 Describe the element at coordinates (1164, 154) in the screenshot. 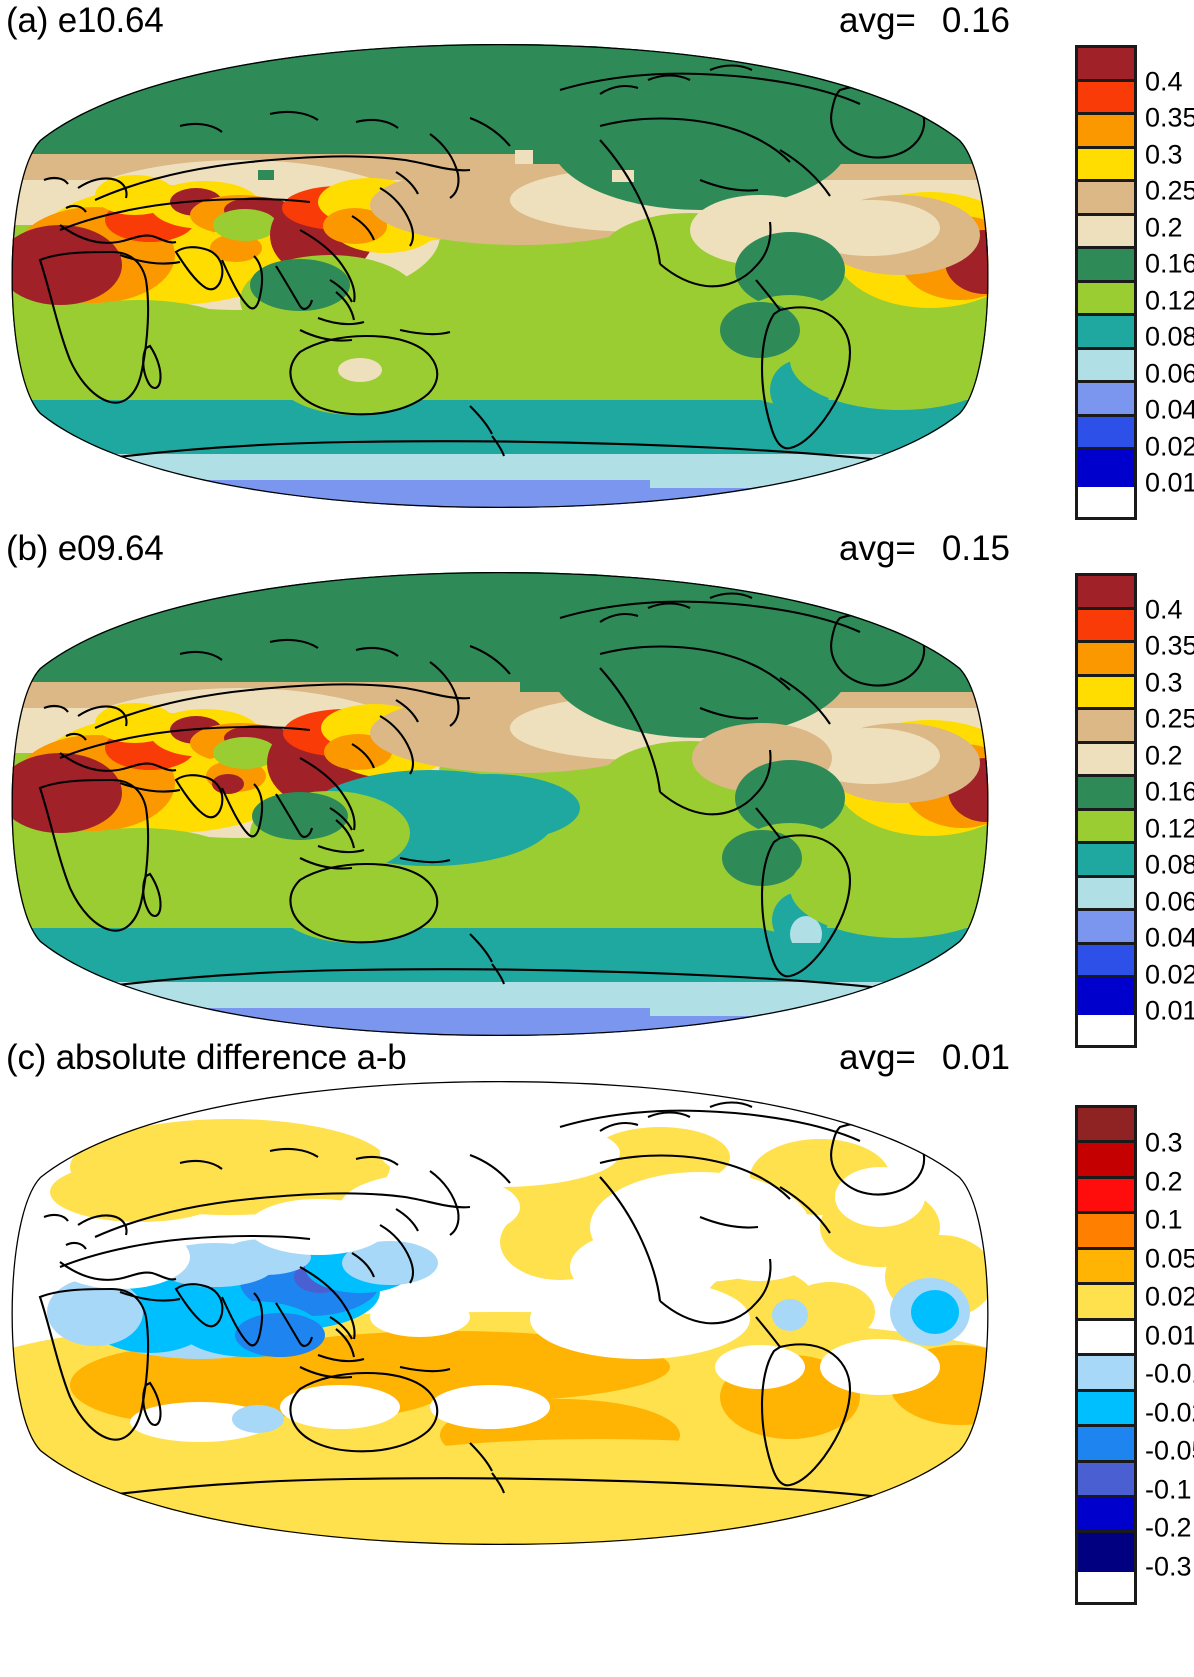

I see `colorbar-tick-label: 0.3` at that location.